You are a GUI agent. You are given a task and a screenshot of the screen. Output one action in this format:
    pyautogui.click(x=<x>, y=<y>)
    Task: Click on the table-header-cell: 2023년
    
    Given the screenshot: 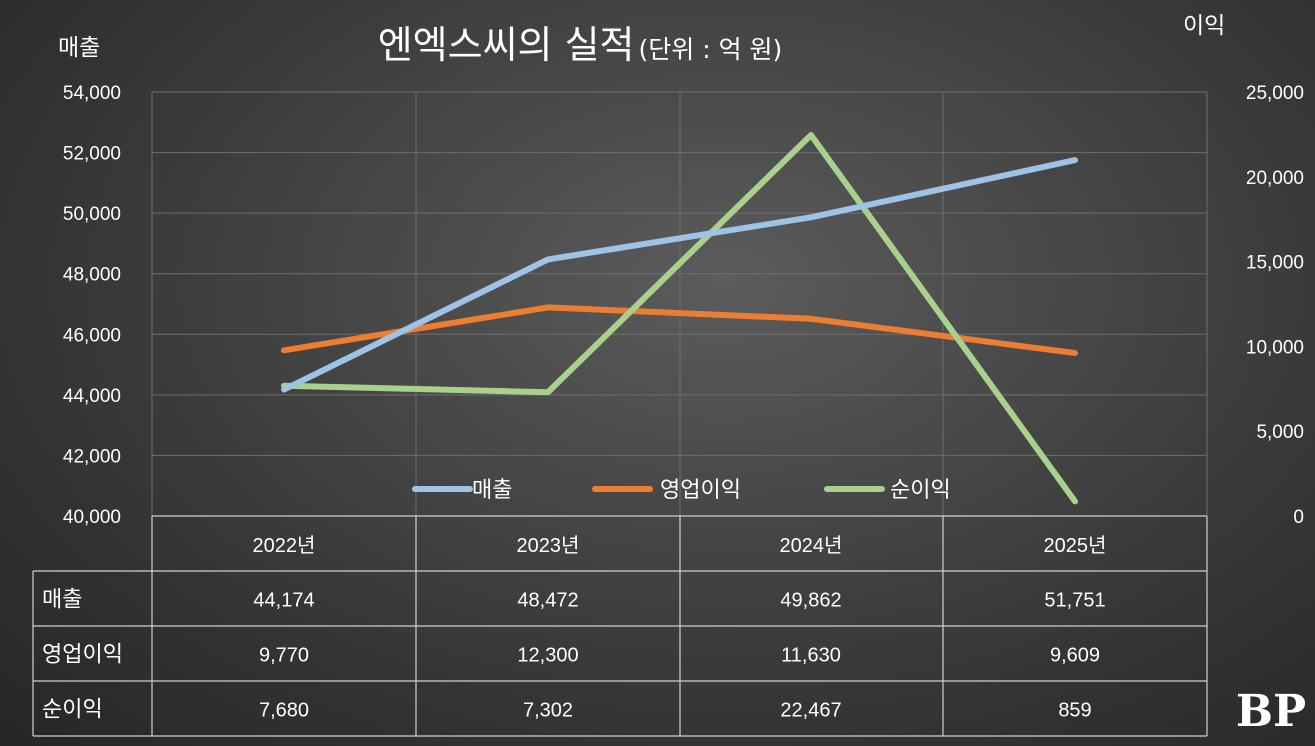 What is the action you would take?
    pyautogui.click(x=548, y=545)
    